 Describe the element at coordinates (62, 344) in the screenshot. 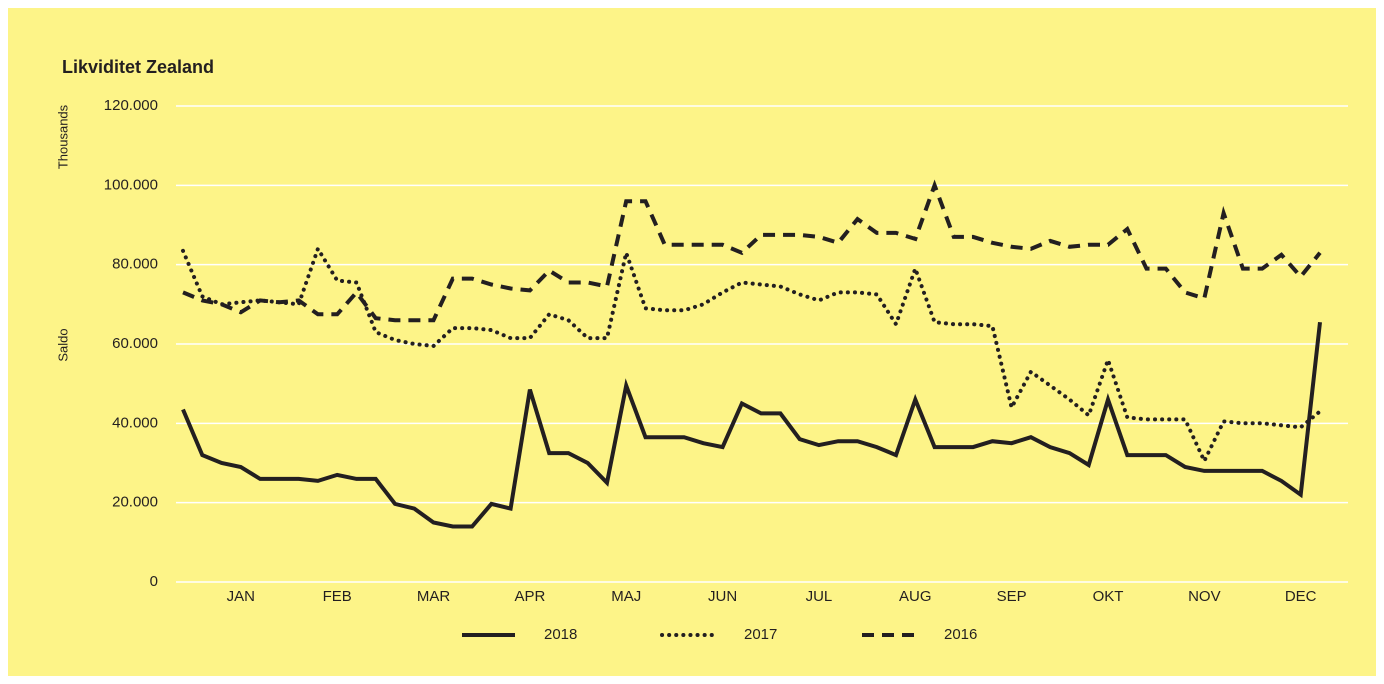

I see `y-axis-label: Saldo` at that location.